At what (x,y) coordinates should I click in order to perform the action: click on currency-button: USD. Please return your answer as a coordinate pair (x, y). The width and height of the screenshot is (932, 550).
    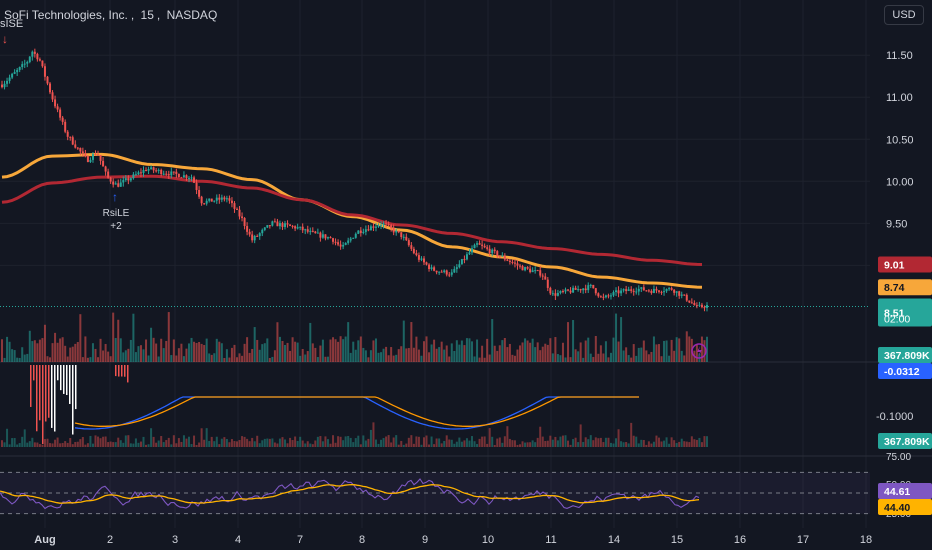
    Looking at the image, I should click on (904, 15).